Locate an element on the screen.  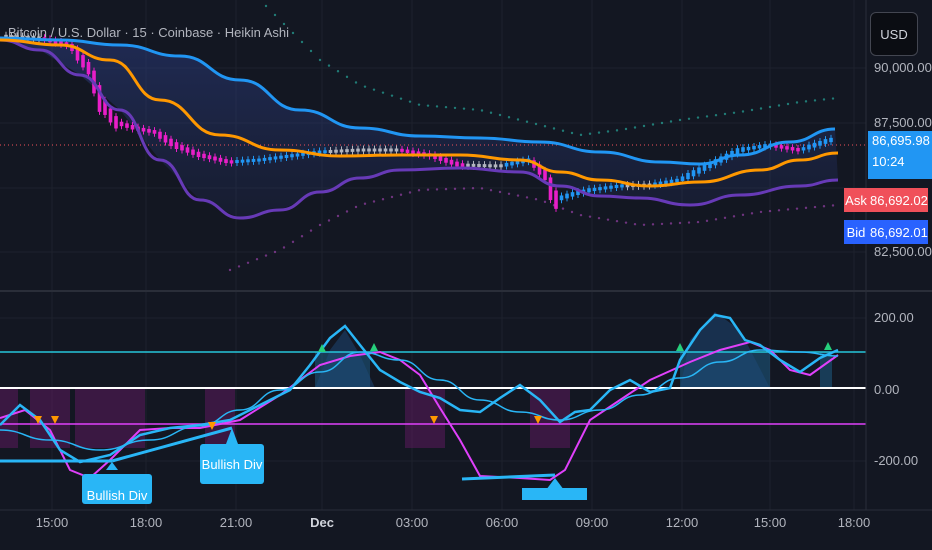
time-axis-label: 03:00 is located at coordinates (412, 522).